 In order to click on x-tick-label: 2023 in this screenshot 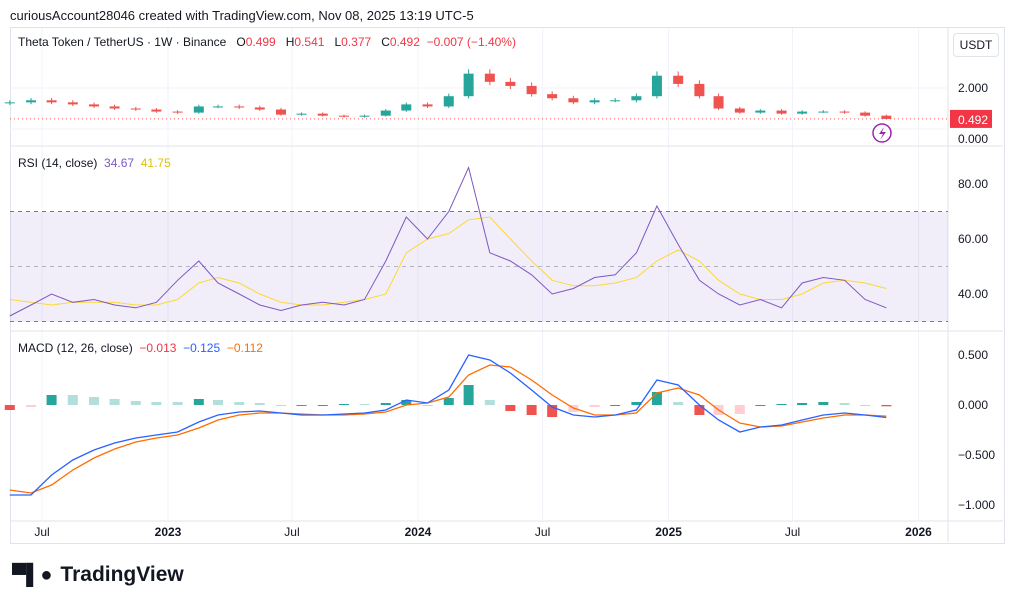, I will do `click(168, 532)`.